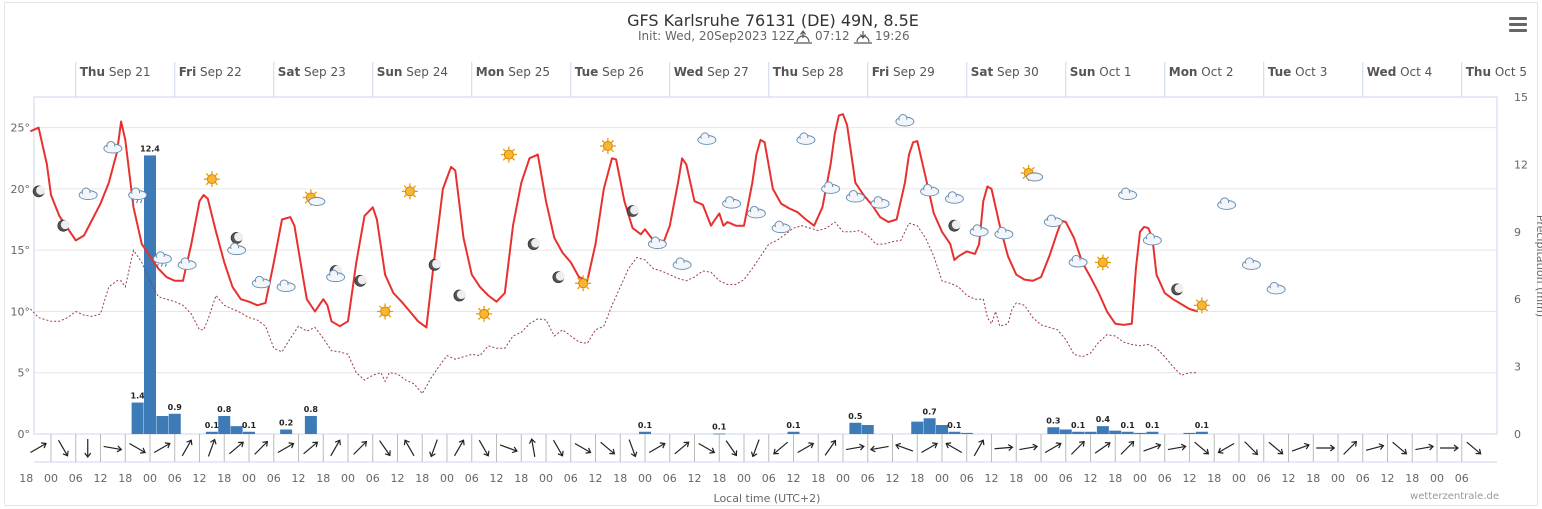 The width and height of the screenshot is (1542, 509). I want to click on credit-text: wetterzentrale.de, so click(1454, 496).